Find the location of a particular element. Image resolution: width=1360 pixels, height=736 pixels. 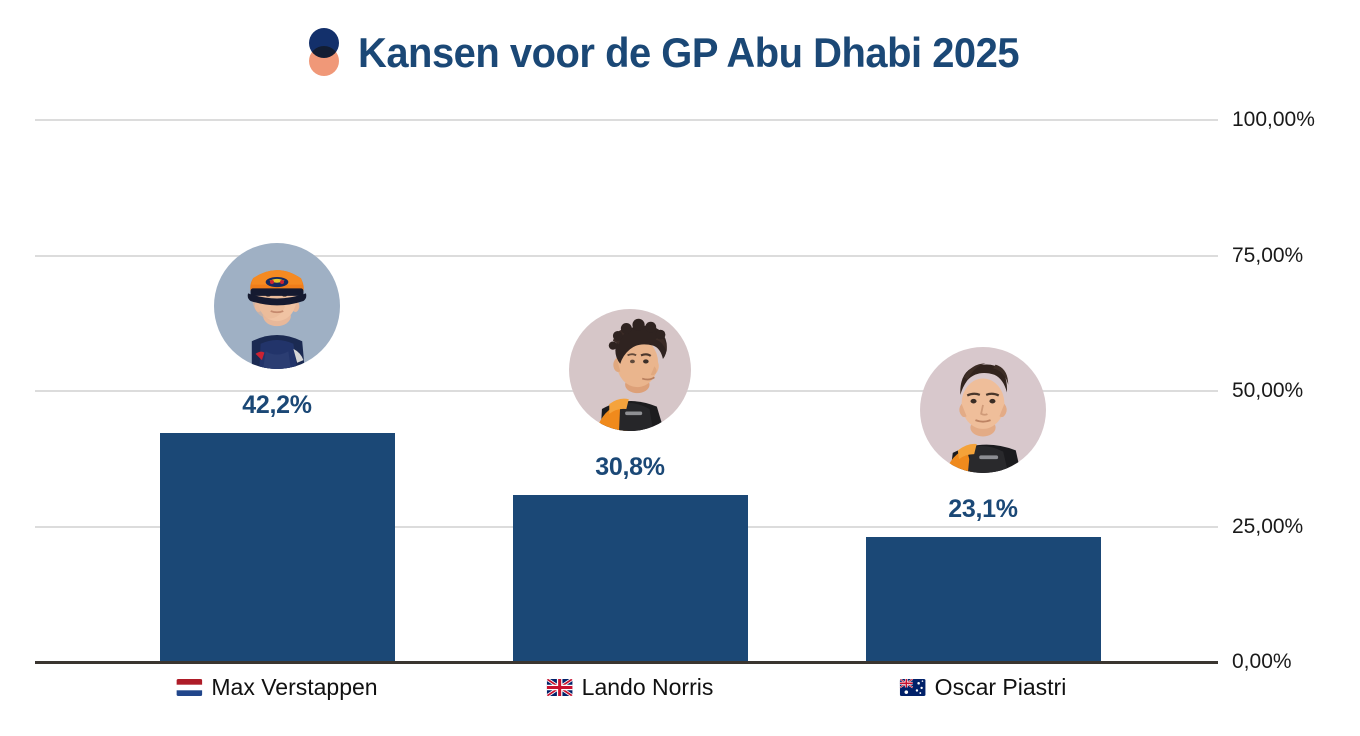

y-axis-tick-label: 25,00% is located at coordinates (1268, 526).